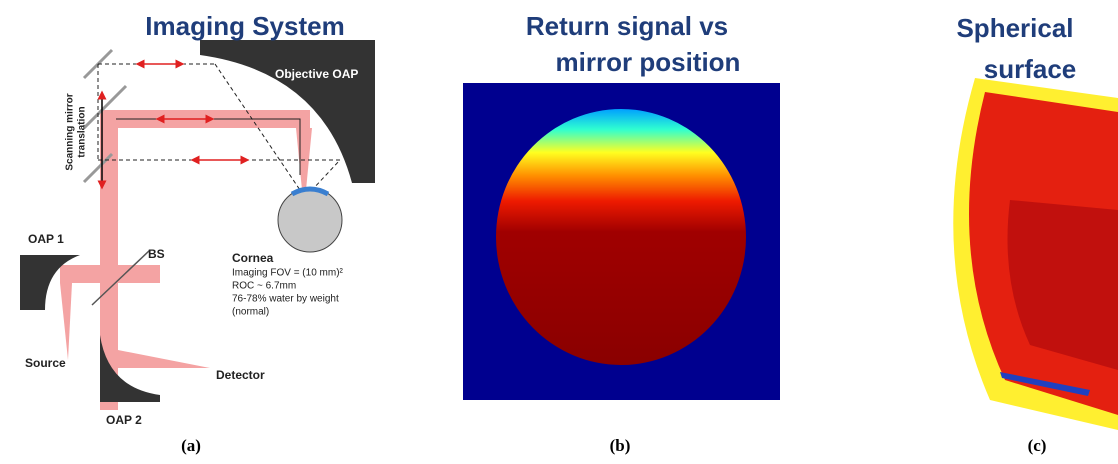 The image size is (1118, 464). What do you see at coordinates (264, 286) in the screenshot?
I see `note: ROC ~ 6.7mm` at bounding box center [264, 286].